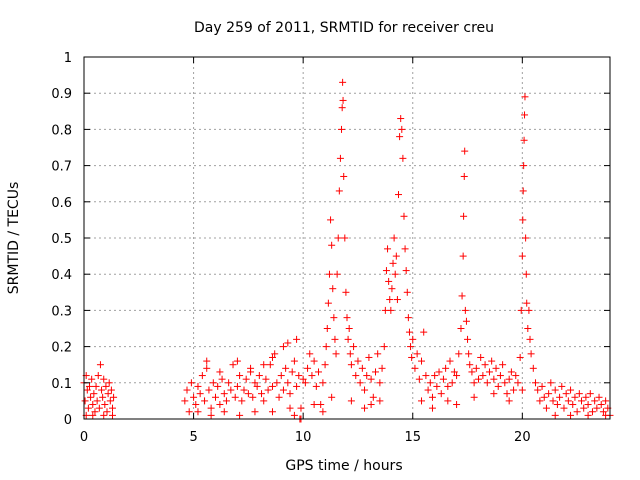 This screenshot has width=640, height=480. Describe the element at coordinates (61, 384) in the screenshot. I see `y-tick-label: 0.1` at that location.